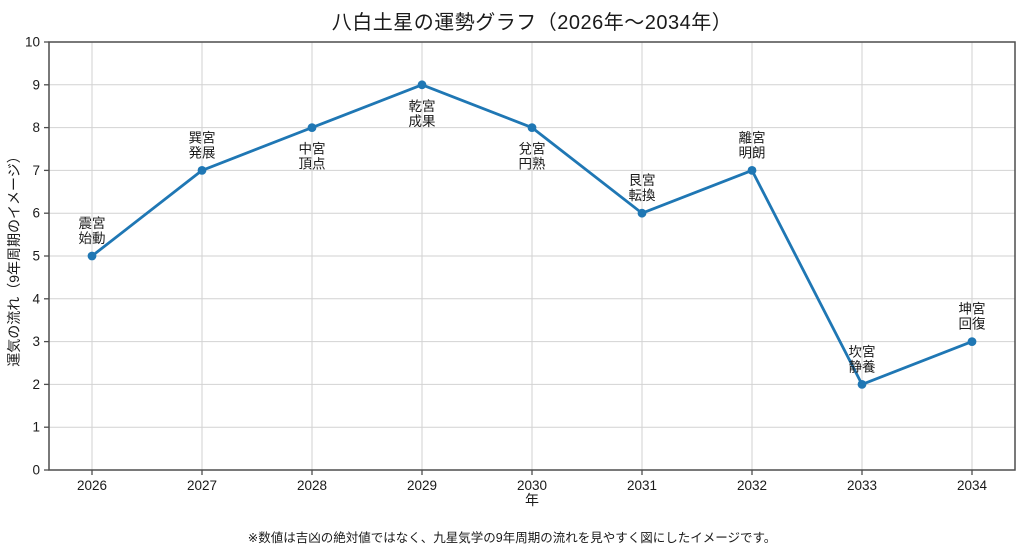 This screenshot has width=1024, height=557. I want to click on x-tick-label: 2031, so click(642, 485).